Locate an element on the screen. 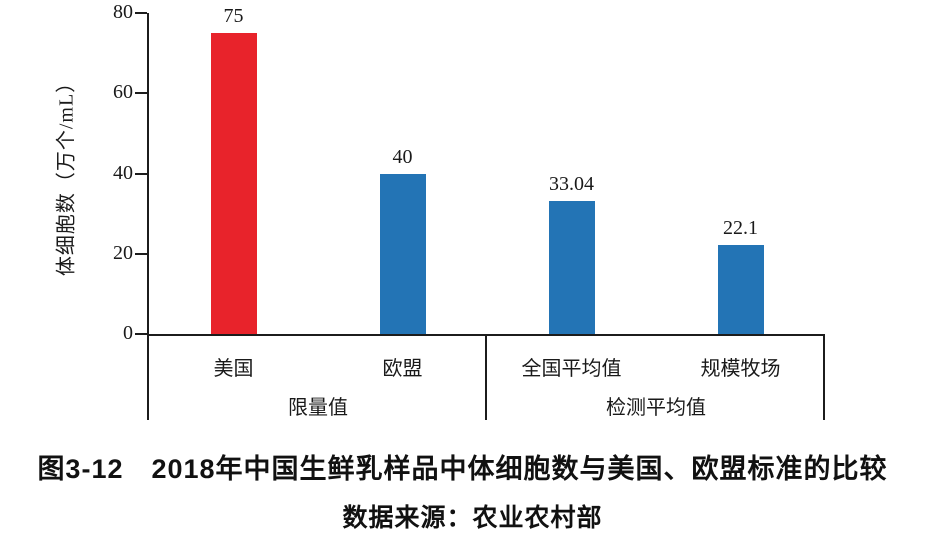 The height and width of the screenshot is (534, 945). bar-value-label: 22.1 is located at coordinates (740, 228).